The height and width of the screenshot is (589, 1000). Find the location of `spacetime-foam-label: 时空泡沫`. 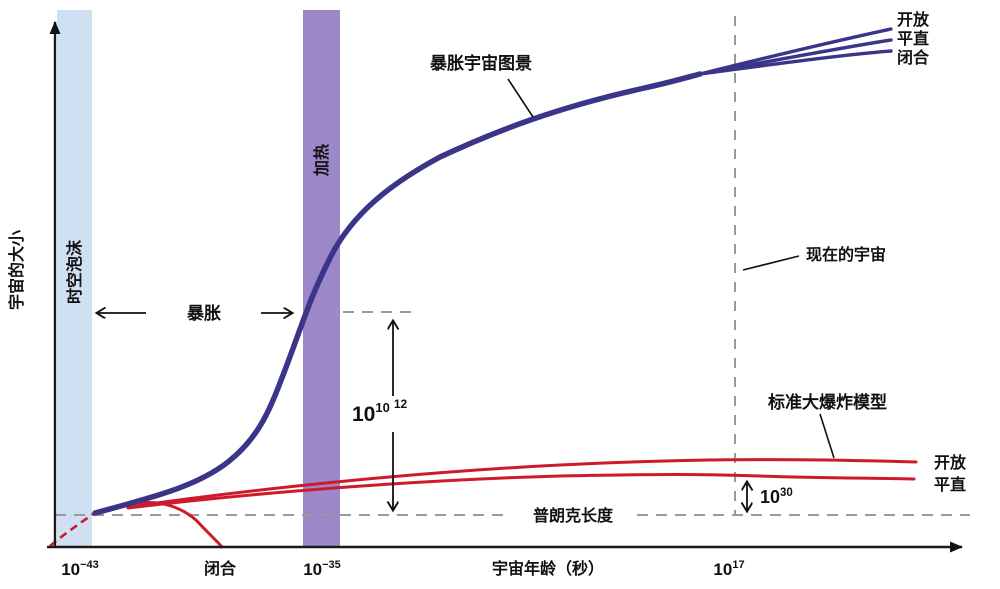

spacetime-foam-label: 时空泡沫 is located at coordinates (74, 271).